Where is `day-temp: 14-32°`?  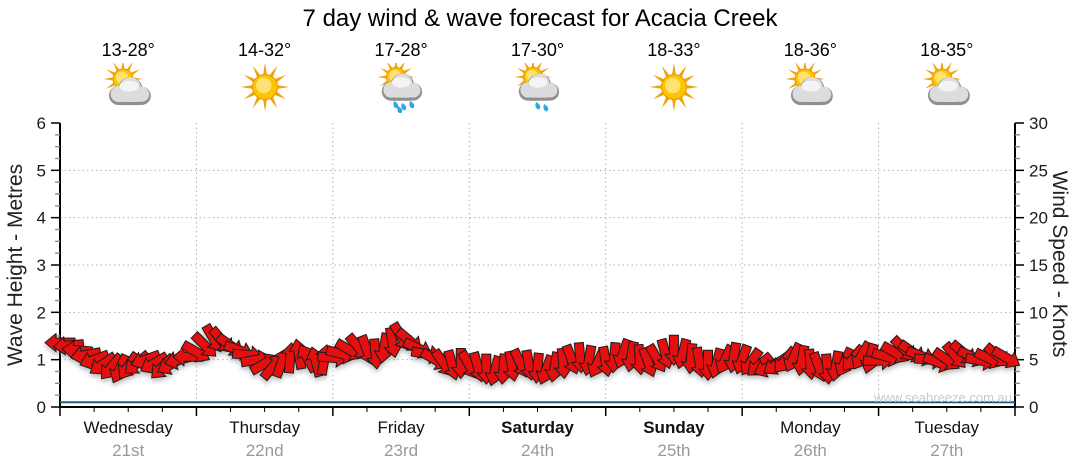
day-temp: 14-32° is located at coordinates (265, 50).